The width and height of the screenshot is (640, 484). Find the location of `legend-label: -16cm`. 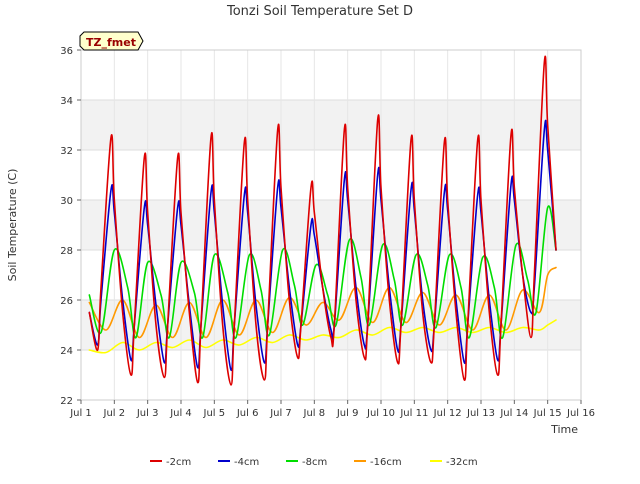

legend-label: -16cm is located at coordinates (386, 462).